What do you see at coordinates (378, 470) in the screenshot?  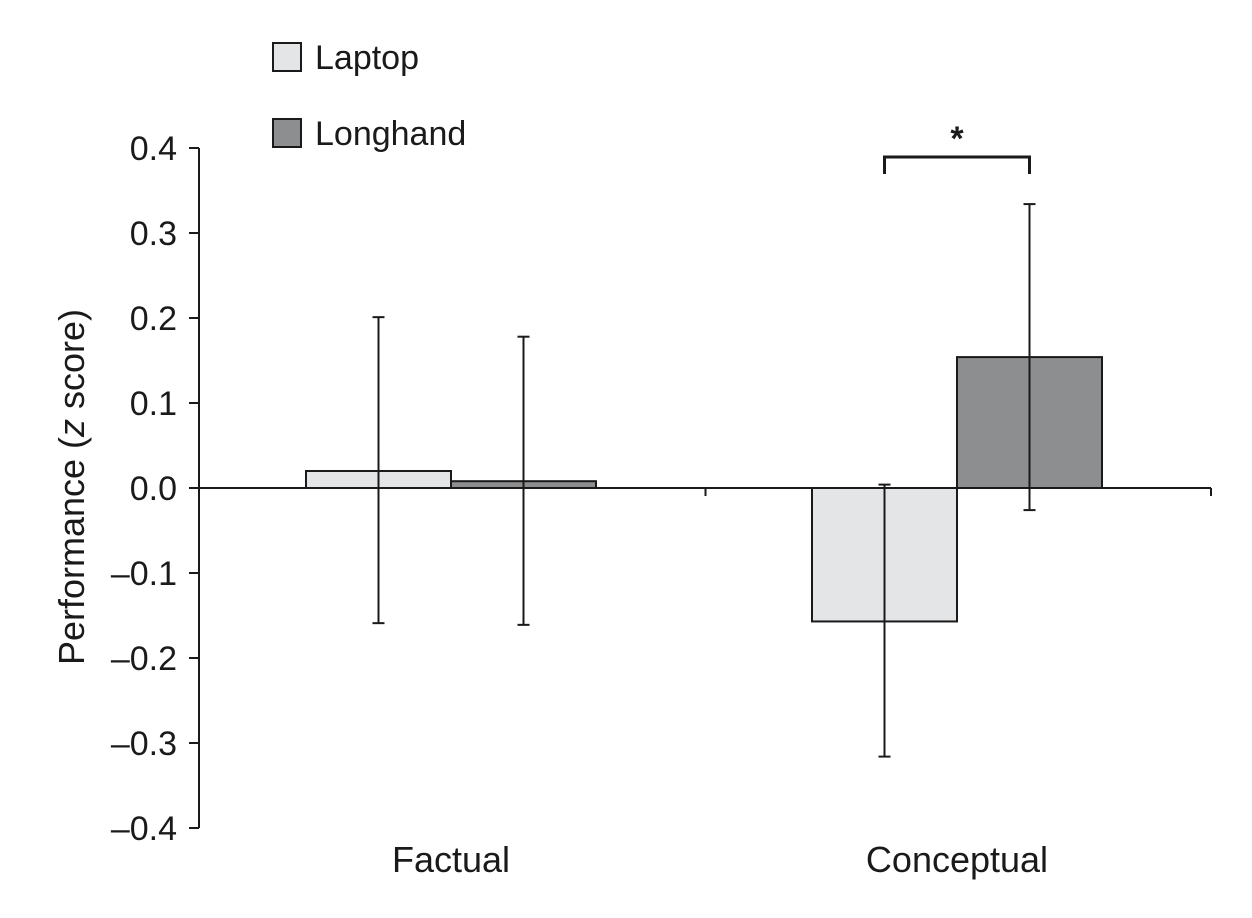 I see `error-bar-laptop-factual` at bounding box center [378, 470].